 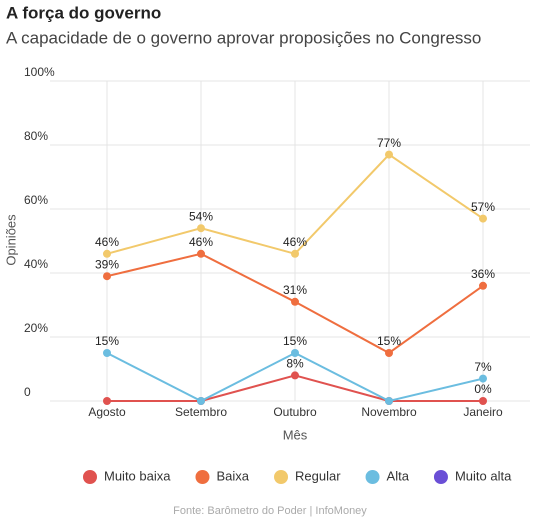 I want to click on x-axis-title: Mês, so click(x=295, y=434).